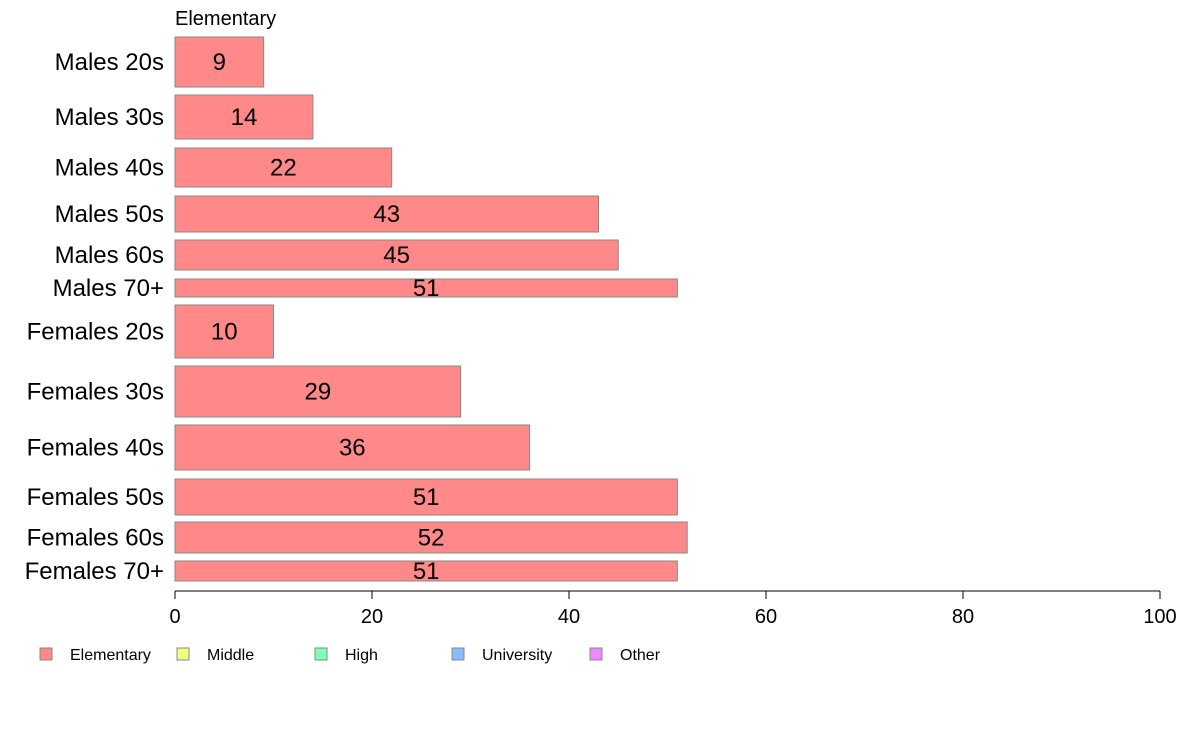 This screenshot has height=736, width=1188. What do you see at coordinates (230, 655) in the screenshot?
I see `legend-label: Middle` at bounding box center [230, 655].